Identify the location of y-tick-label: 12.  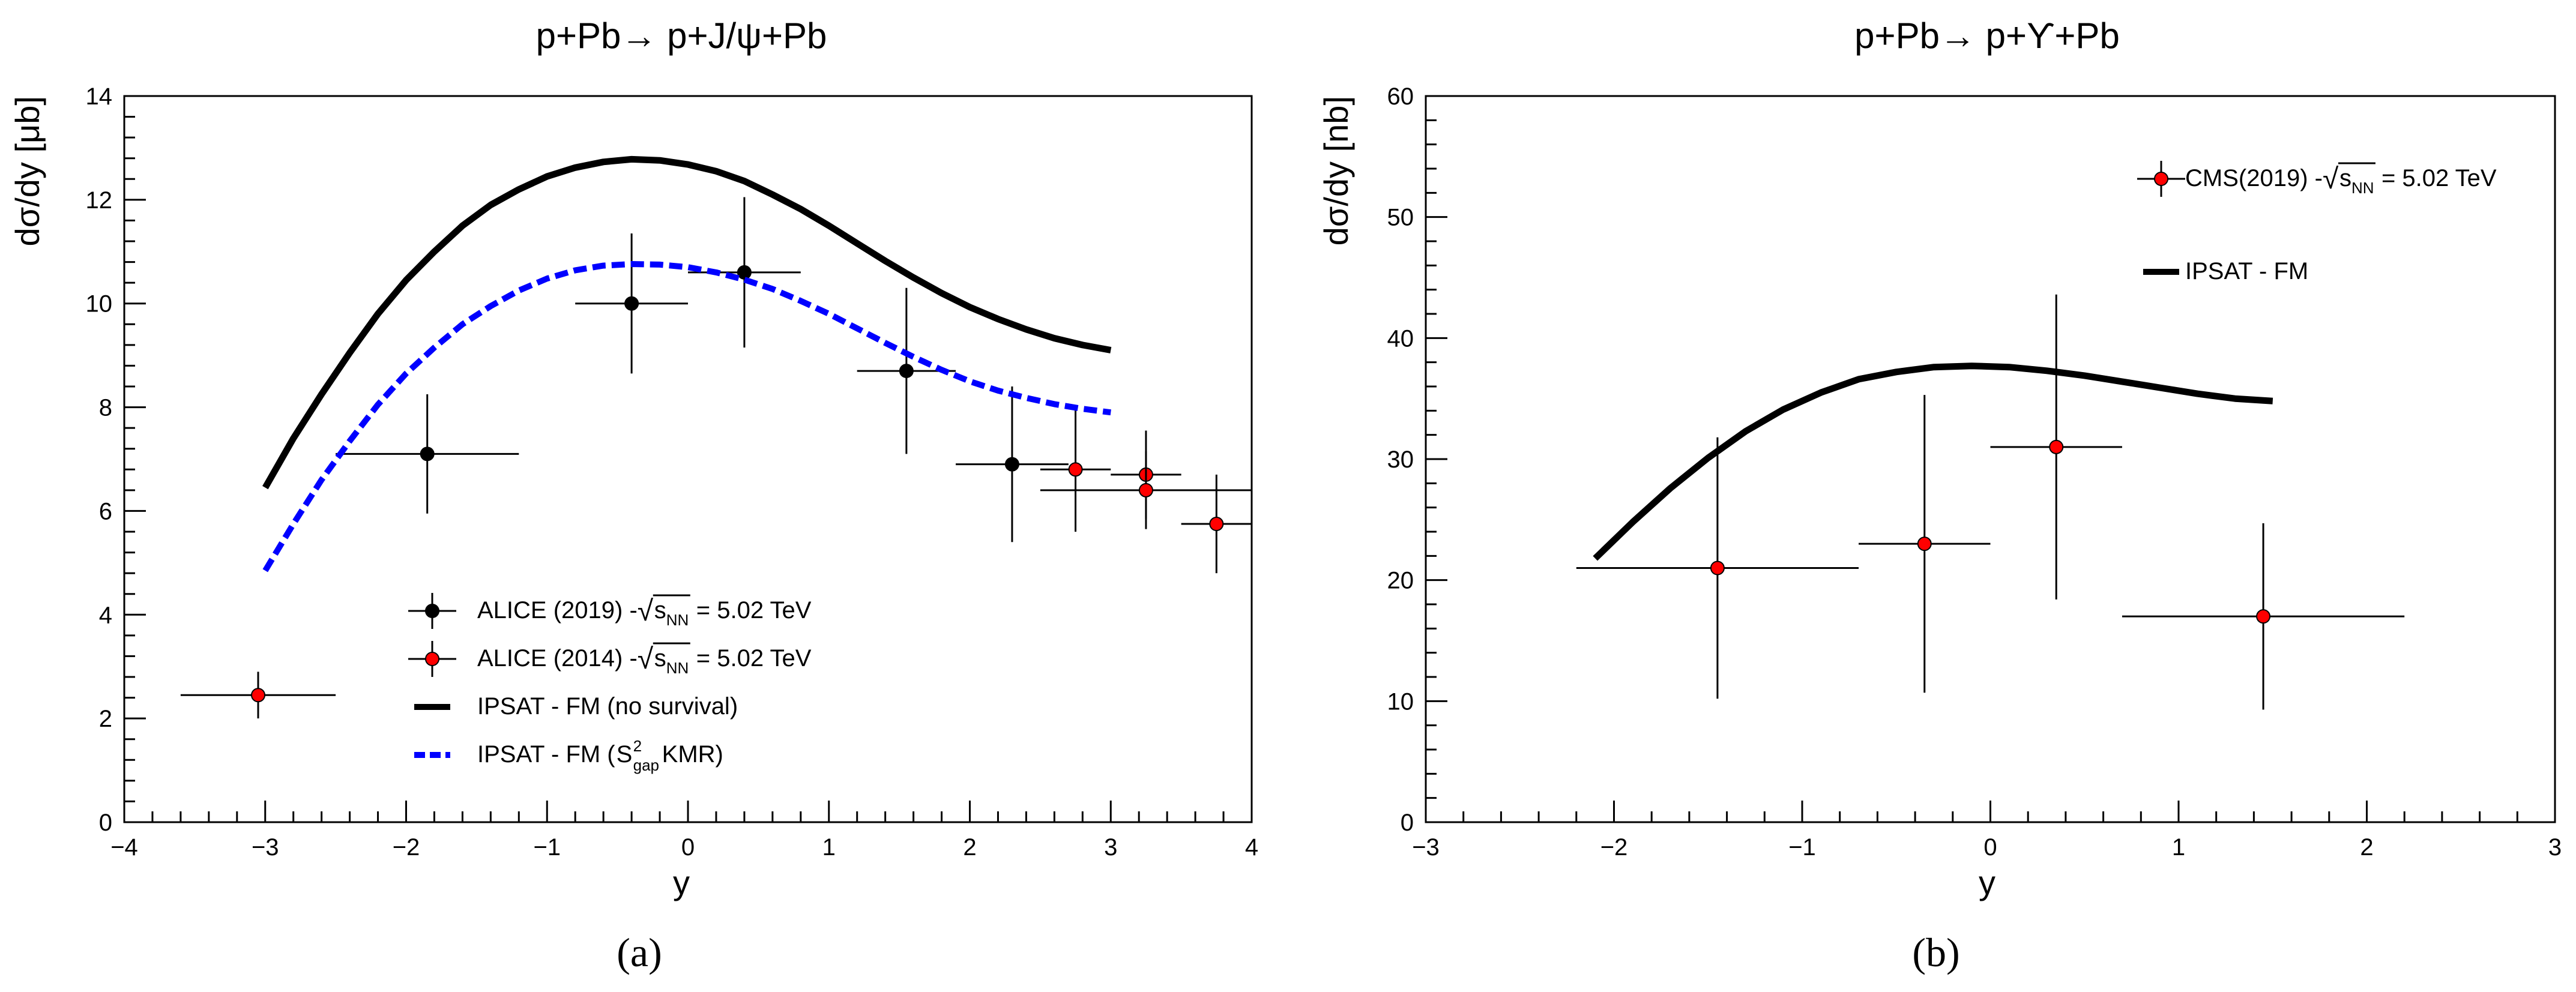
(99, 200).